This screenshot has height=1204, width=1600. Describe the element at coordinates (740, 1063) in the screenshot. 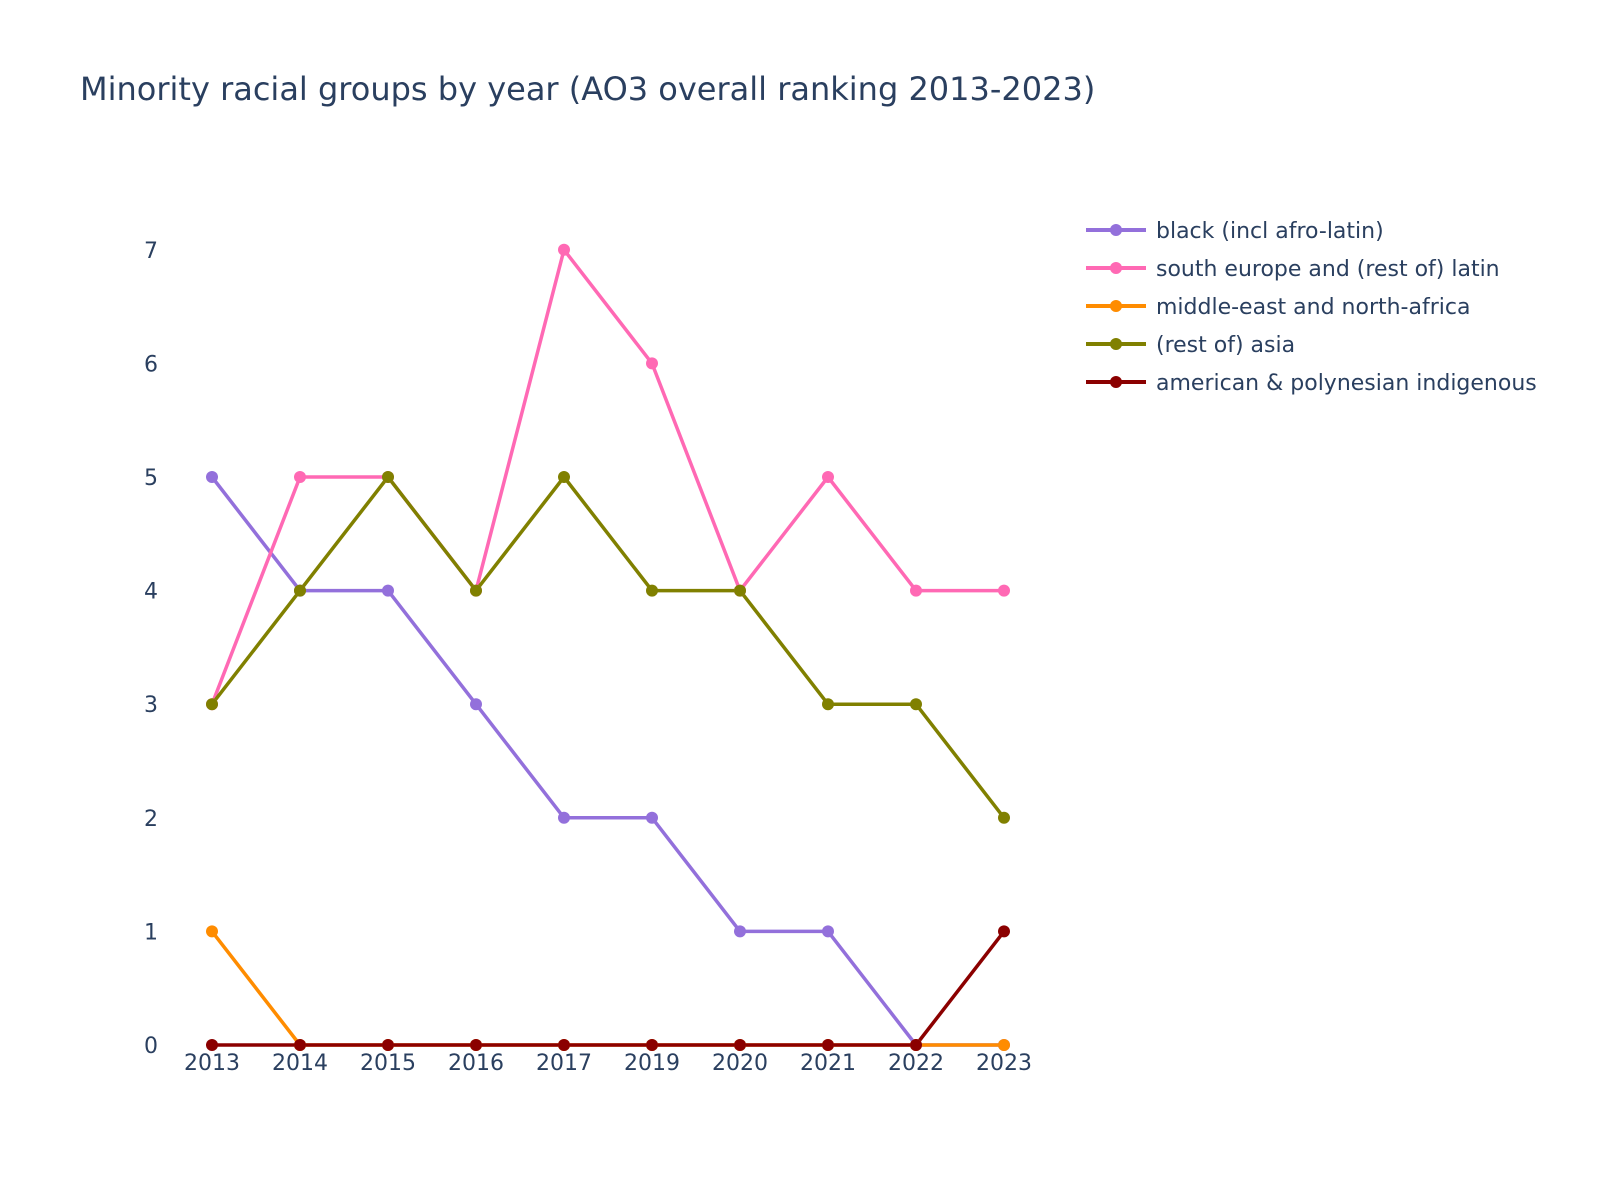

I see `x-tick-label: 2020` at that location.